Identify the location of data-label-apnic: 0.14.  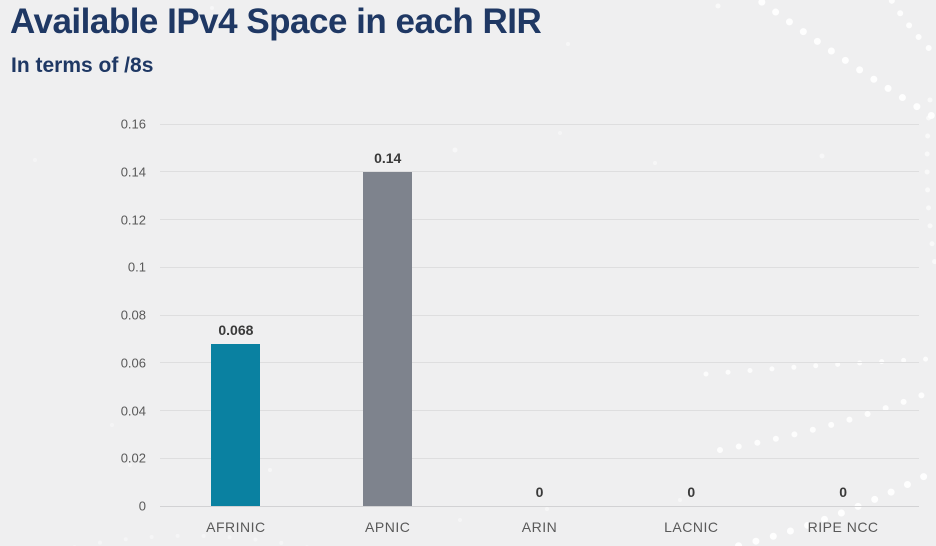
(388, 157).